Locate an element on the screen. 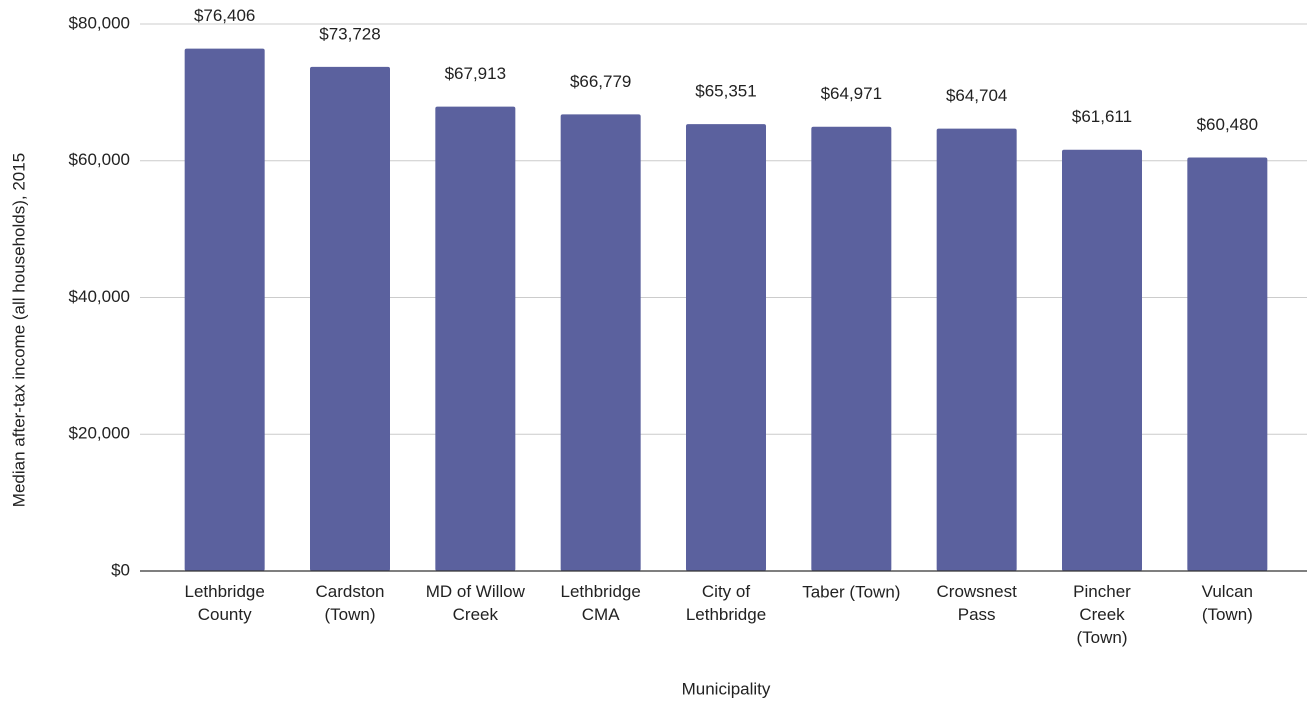 The width and height of the screenshot is (1307, 705). x-tick-label: Vulcan (Town) is located at coordinates (1227, 603).